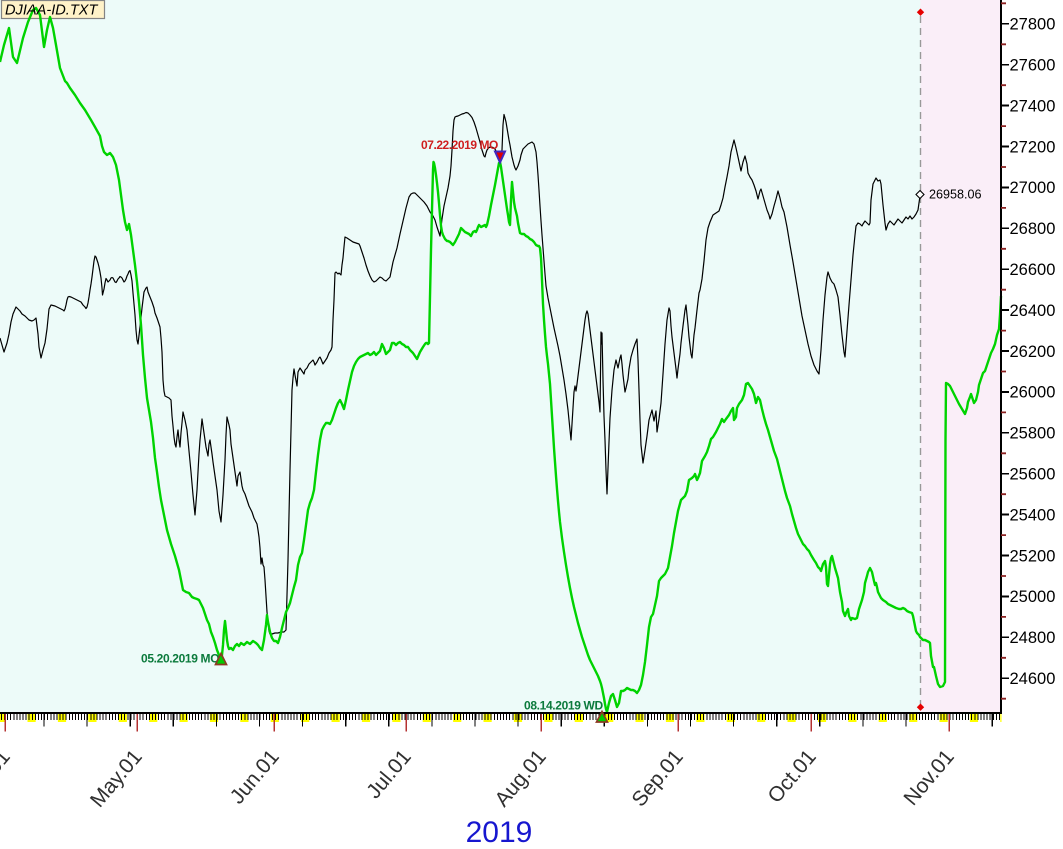 The image size is (1063, 849). I want to click on svg-text: 25200, so click(1033, 556).